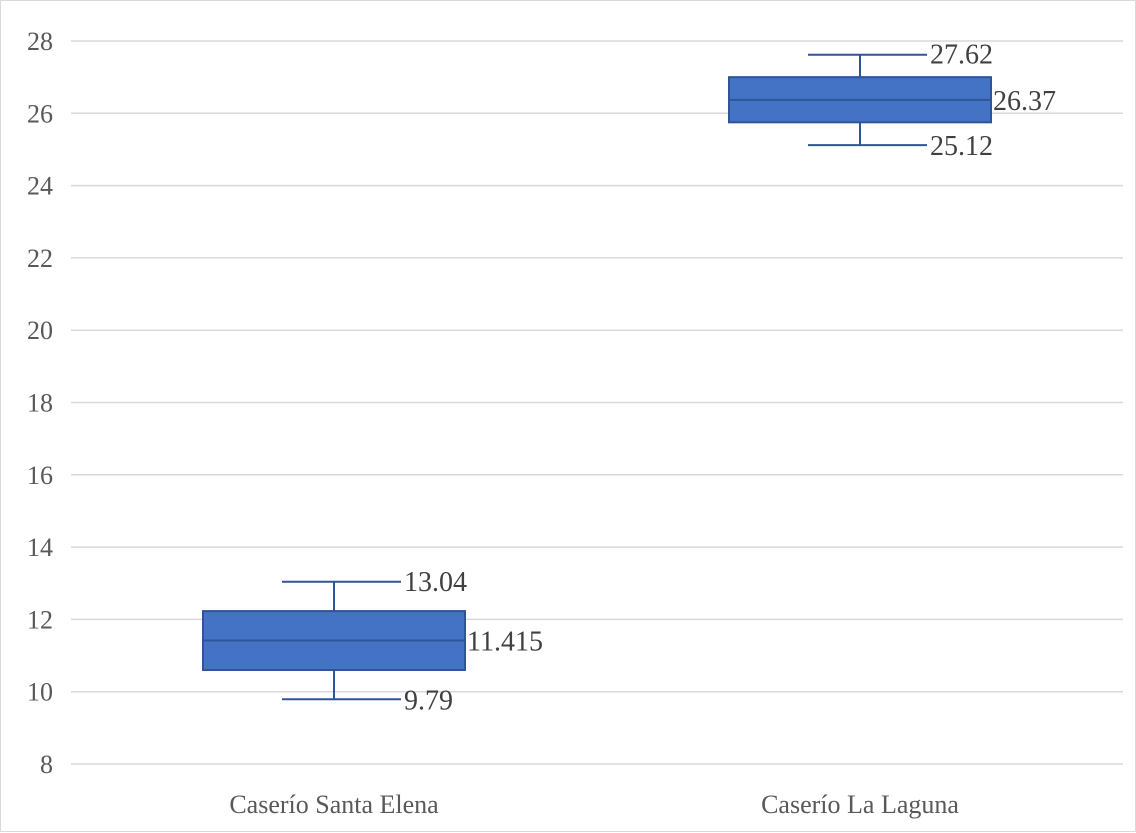  Describe the element at coordinates (40, 258) in the screenshot. I see `y-tick-label: 22` at that location.